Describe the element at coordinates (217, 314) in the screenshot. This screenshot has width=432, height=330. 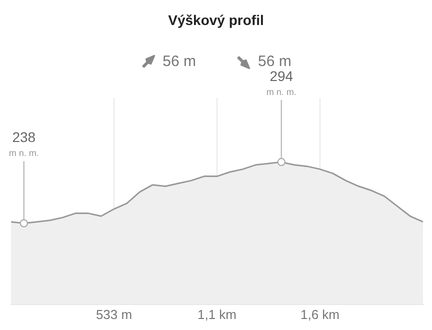
I see `x-tick-label: 1,1 km` at that location.